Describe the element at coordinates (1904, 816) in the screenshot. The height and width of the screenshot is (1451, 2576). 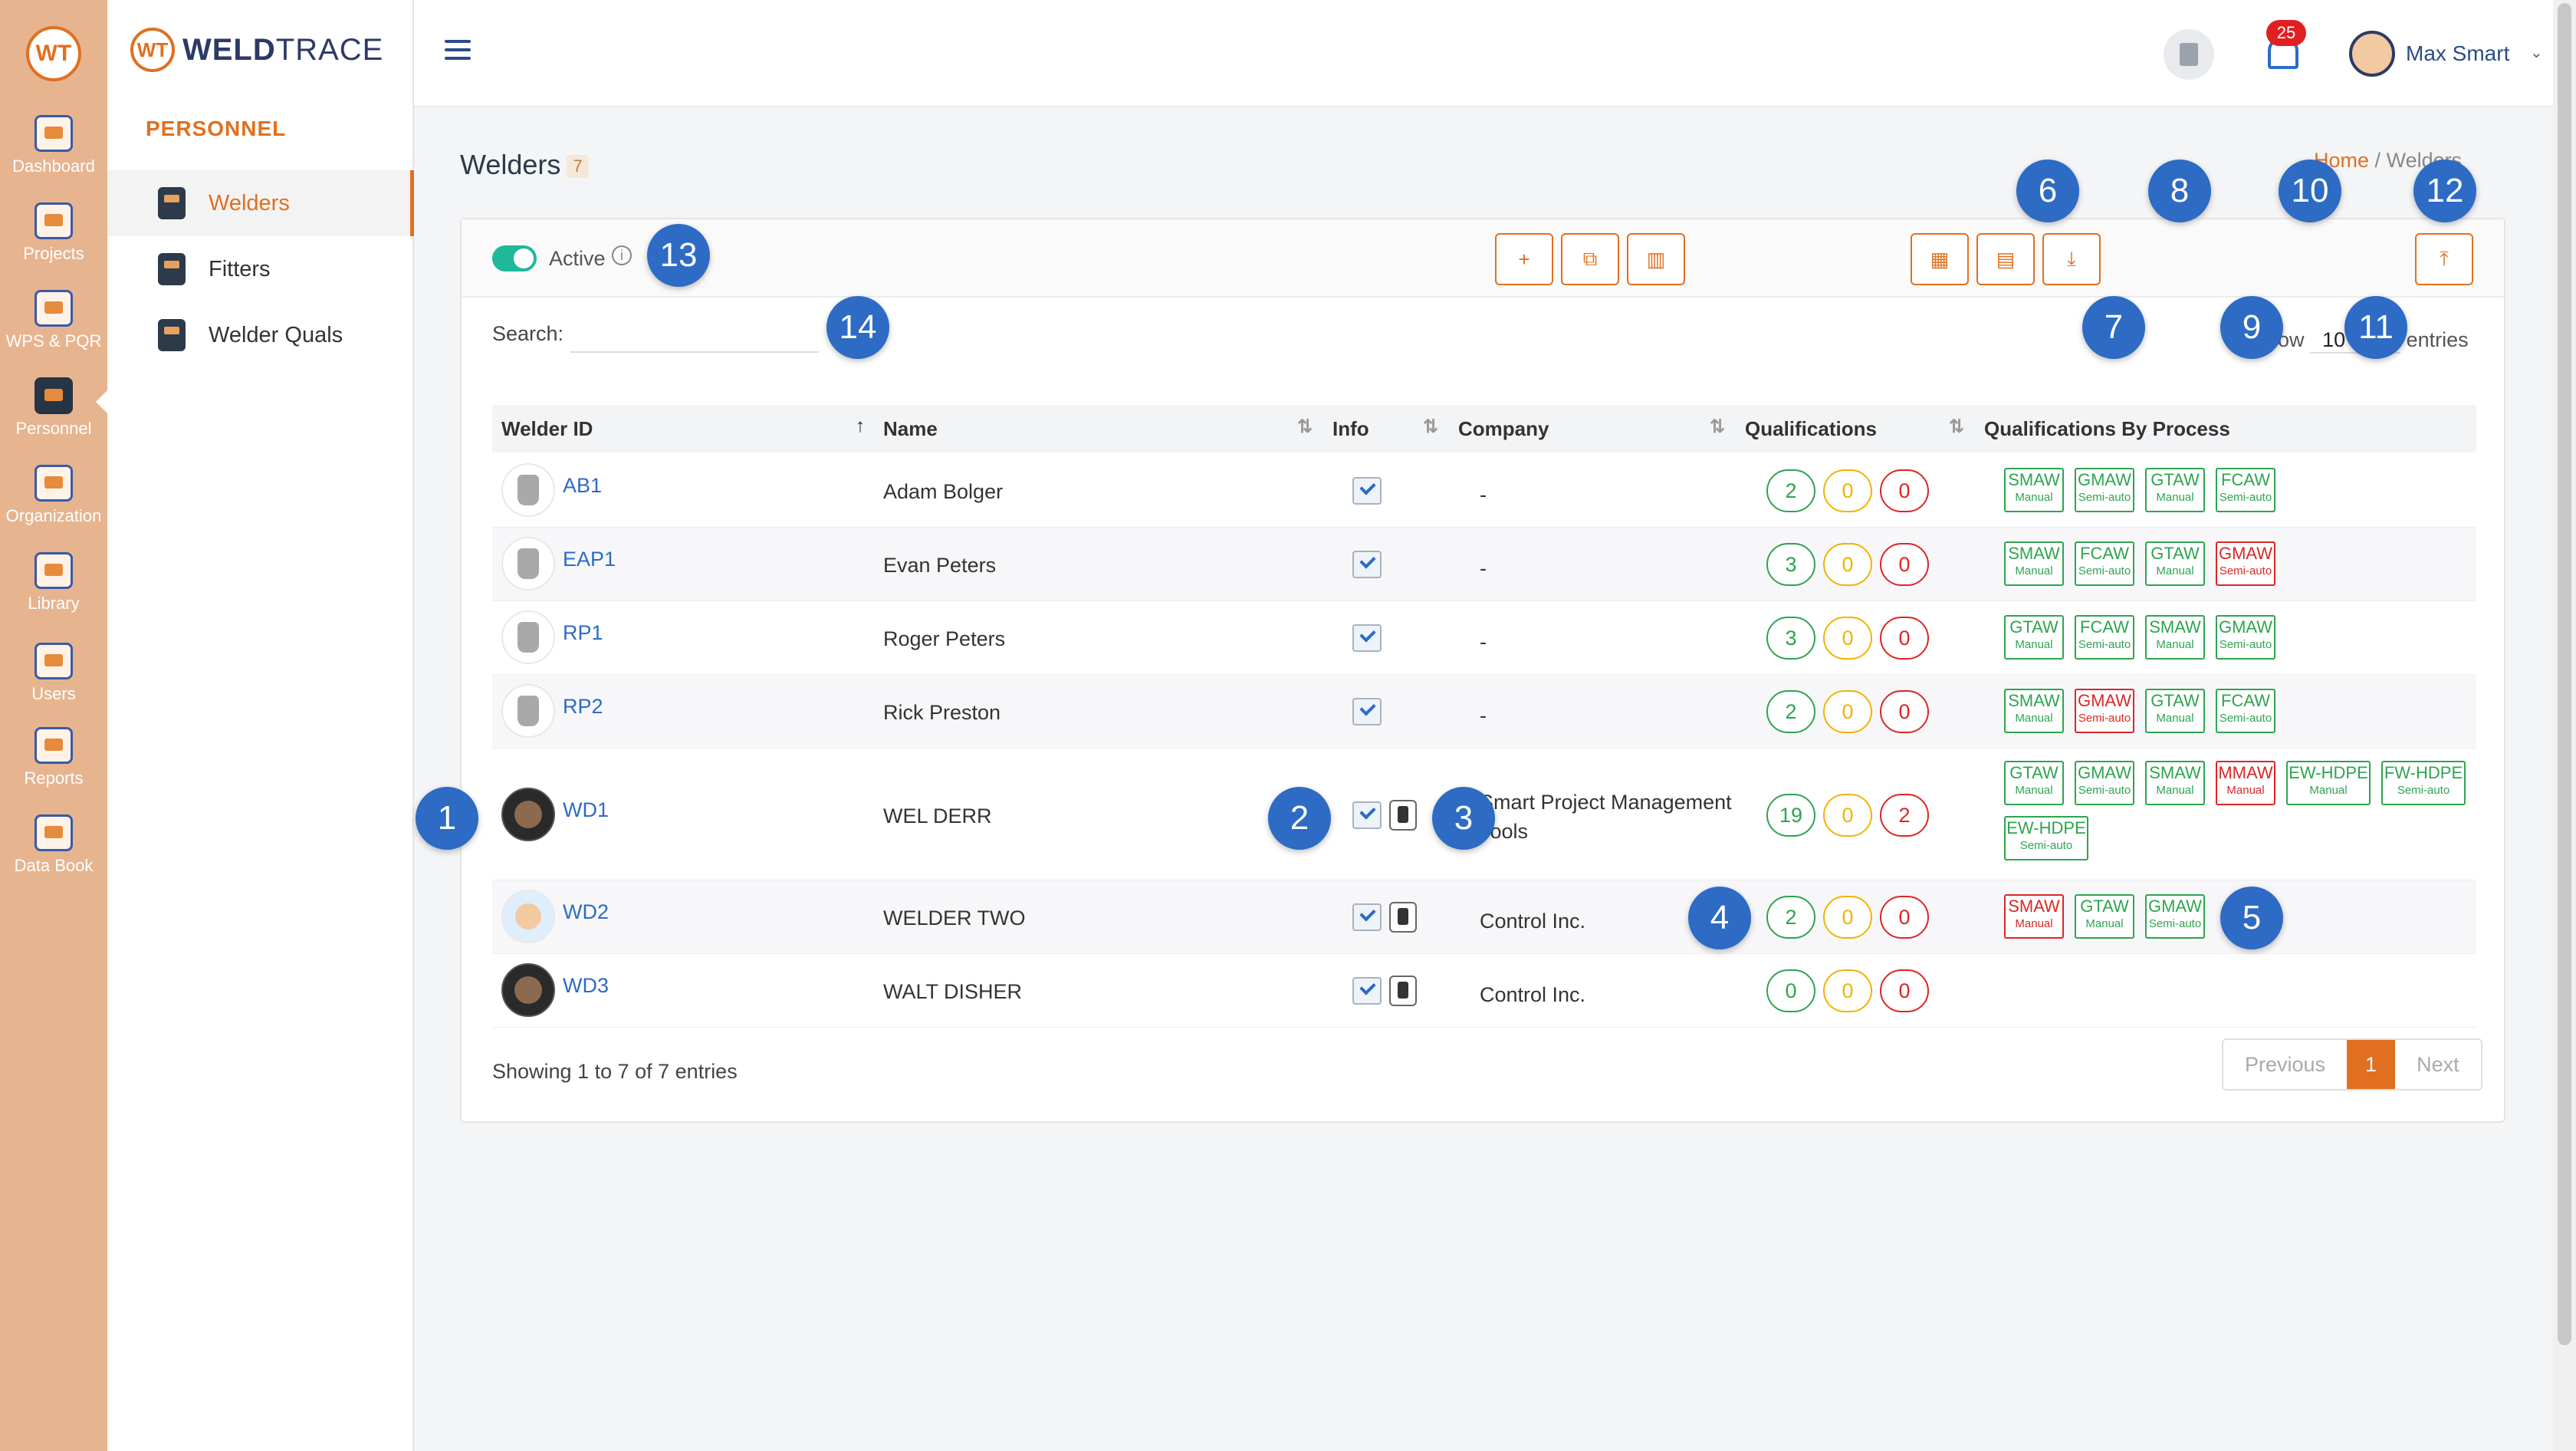
I see `expired-count: 2` at that location.